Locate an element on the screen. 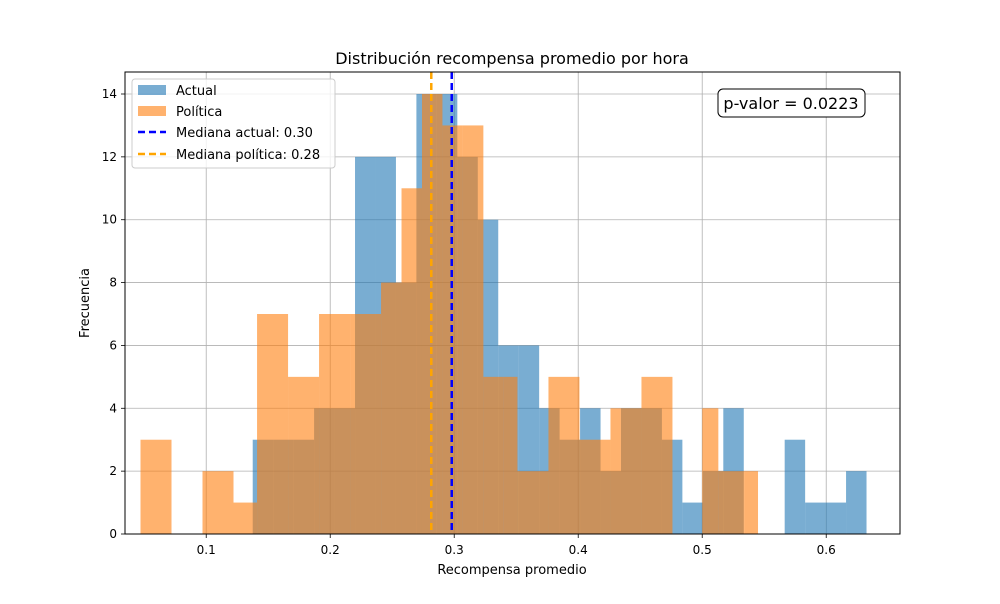 The image size is (1000, 604). y-axis-ticks: 0 2 4 6 8 10 12 14 is located at coordinates (113, 314).